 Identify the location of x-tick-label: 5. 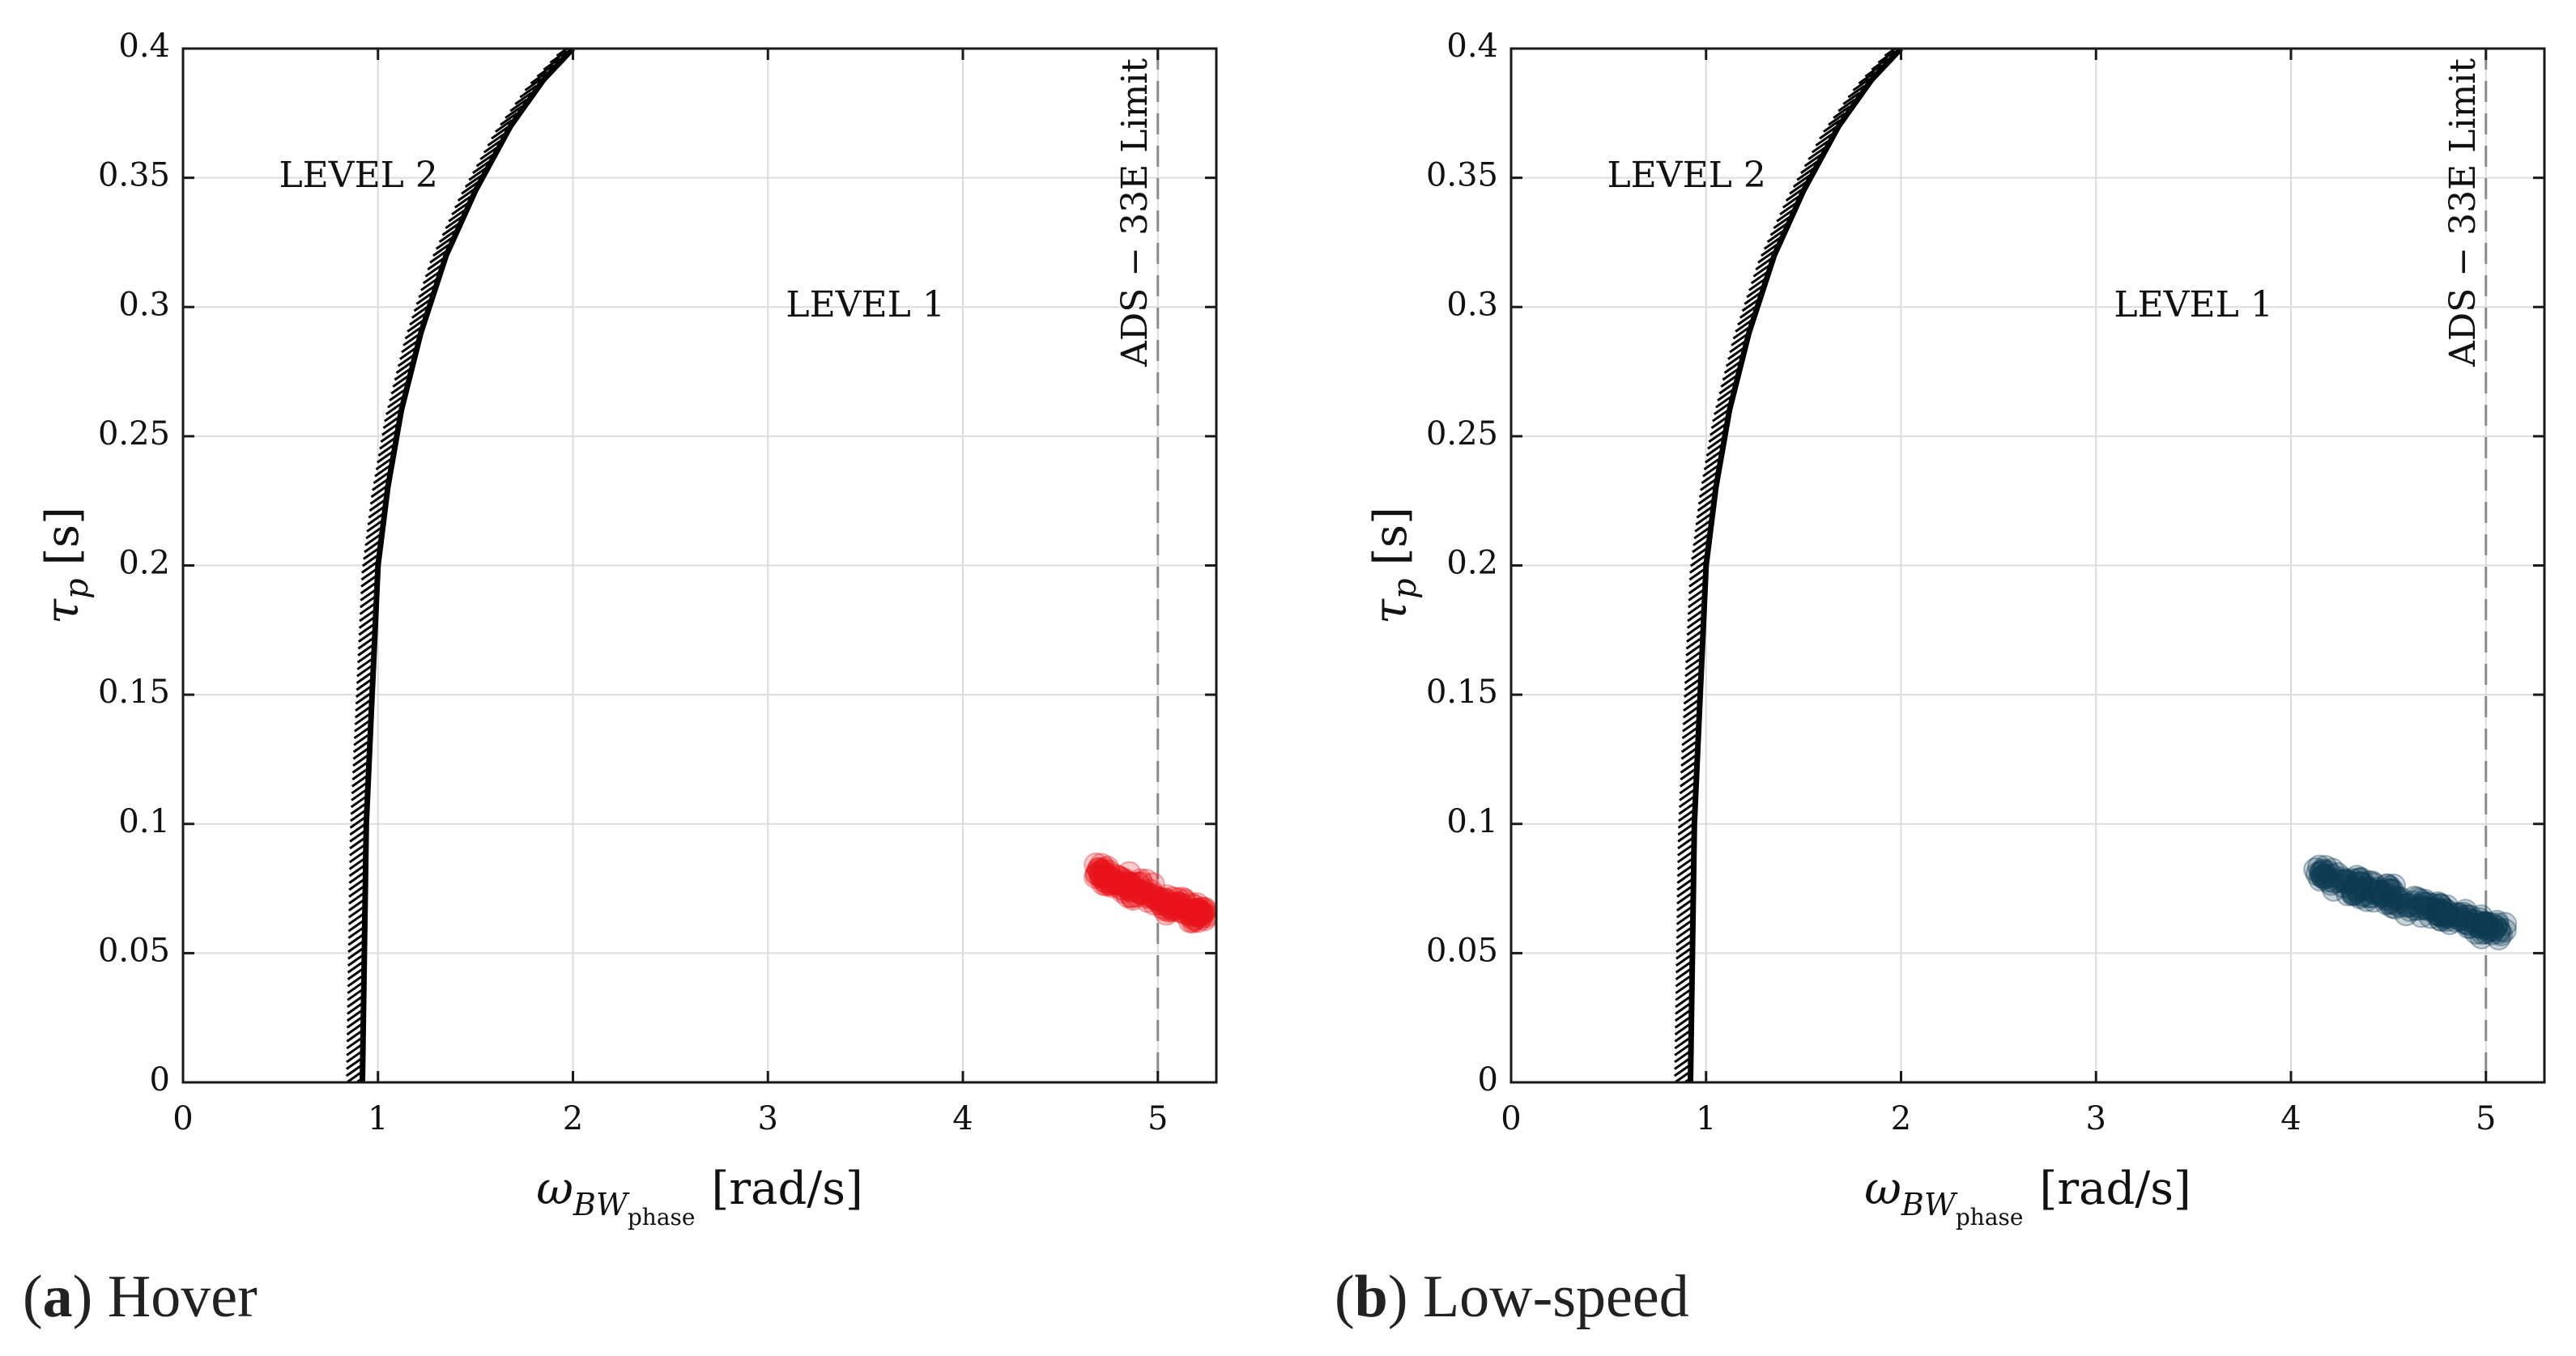
(2486, 1118).